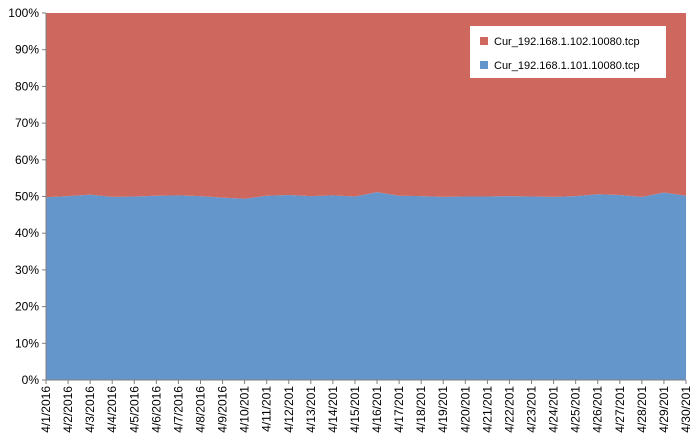  Describe the element at coordinates (27, 233) in the screenshot. I see `y-tick-label: 40%` at that location.